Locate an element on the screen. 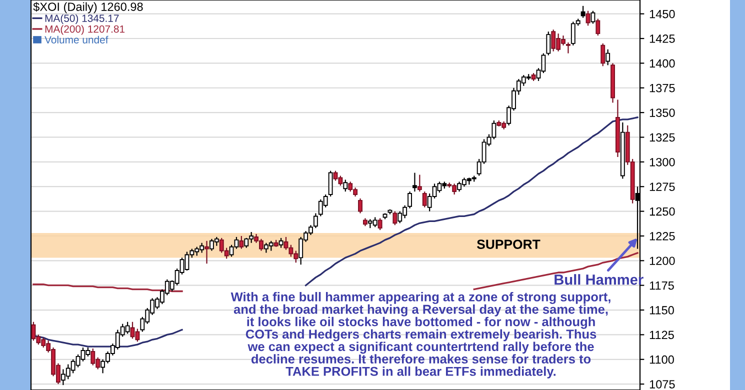 This screenshot has width=745, height=390. y-tick-label: 1400 is located at coordinates (662, 63).